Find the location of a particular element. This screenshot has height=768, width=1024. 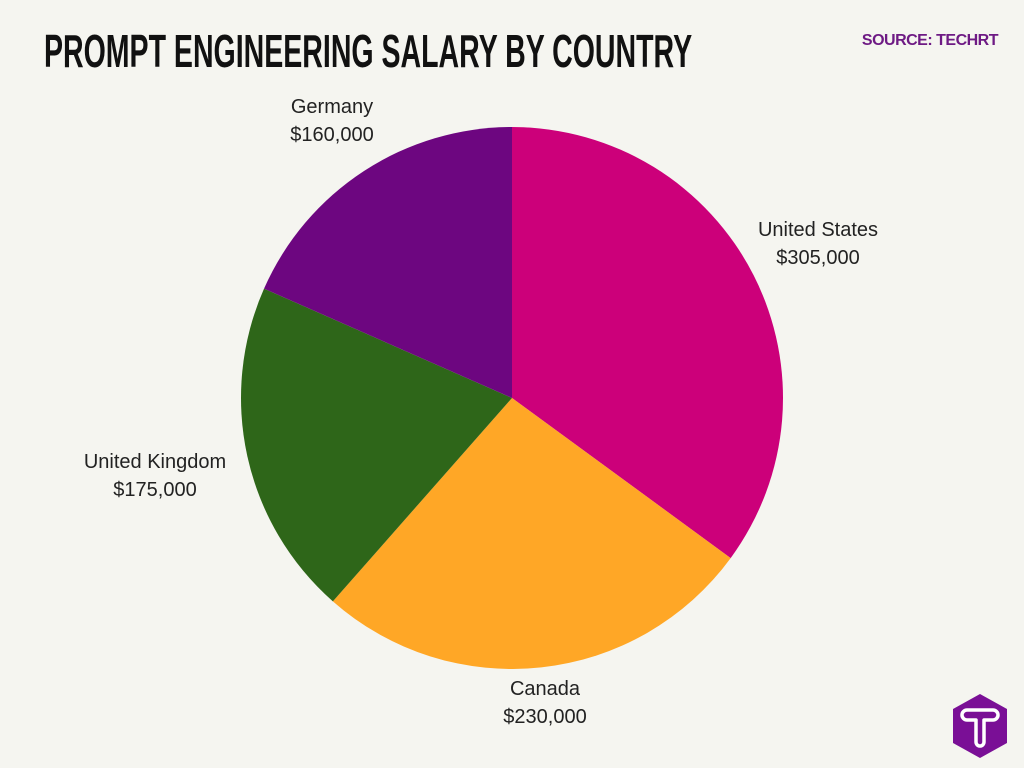

slice-name: United States is located at coordinates (818, 230).